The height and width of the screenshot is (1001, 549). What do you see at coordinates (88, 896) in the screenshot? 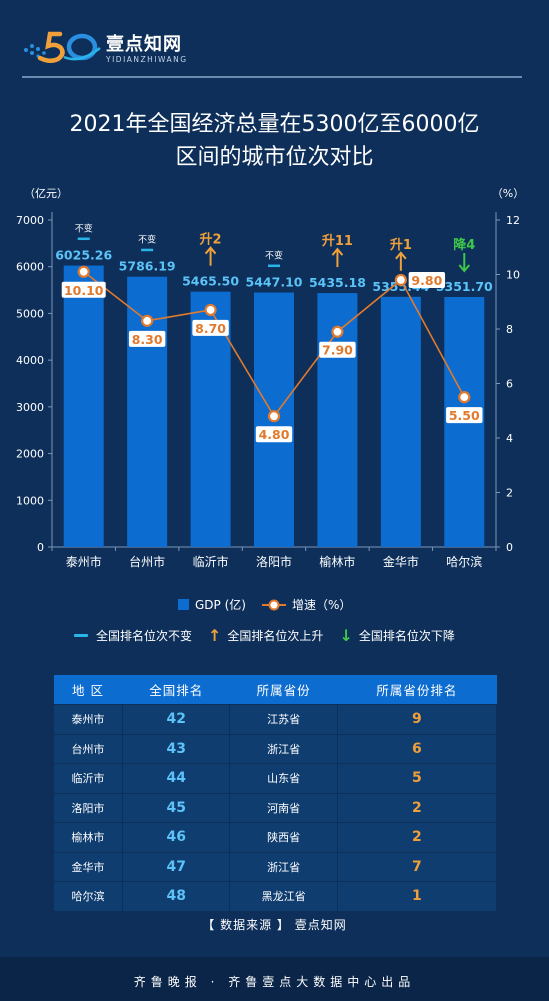
I see `table-cell-region: 哈尔滨` at bounding box center [88, 896].